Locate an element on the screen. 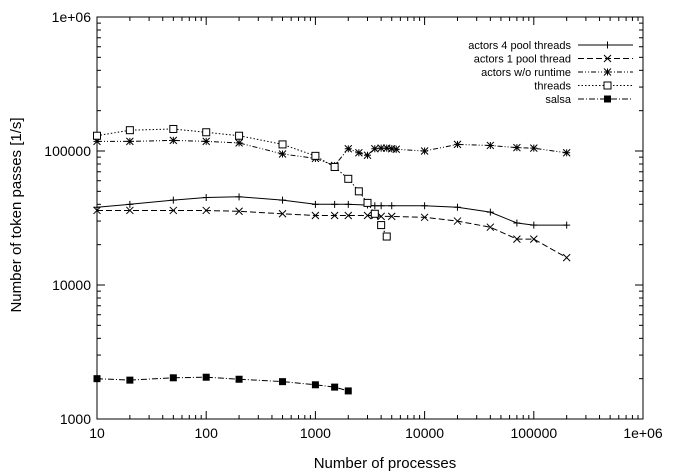 Image resolution: width=675 pixels, height=474 pixels. y-tick-label: 10000 is located at coordinates (71, 285).